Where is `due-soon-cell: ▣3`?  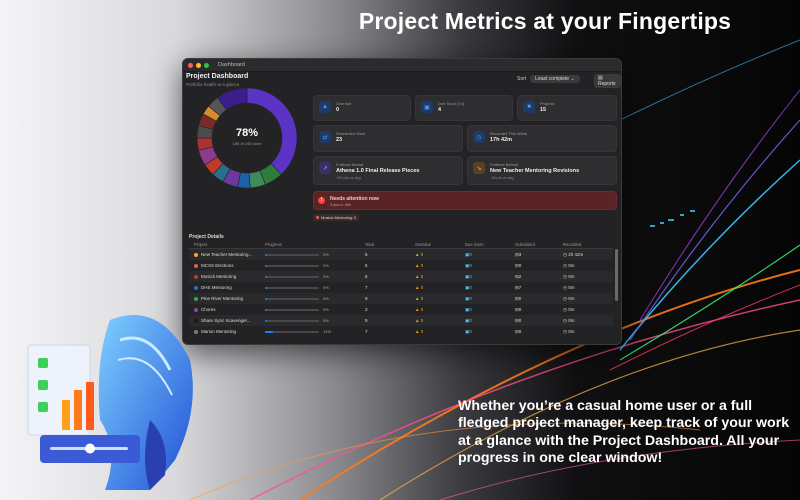 due-soon-cell: ▣3 is located at coordinates (490, 277).